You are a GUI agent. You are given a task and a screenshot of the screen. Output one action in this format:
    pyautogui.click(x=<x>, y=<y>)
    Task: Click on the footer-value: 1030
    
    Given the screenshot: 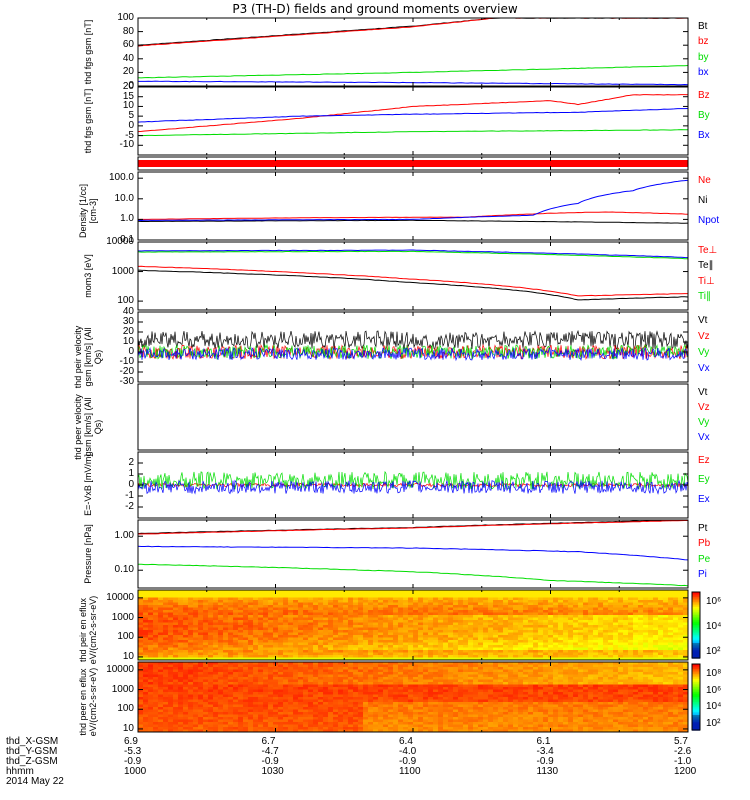 What is the action you would take?
    pyautogui.click(x=272, y=771)
    